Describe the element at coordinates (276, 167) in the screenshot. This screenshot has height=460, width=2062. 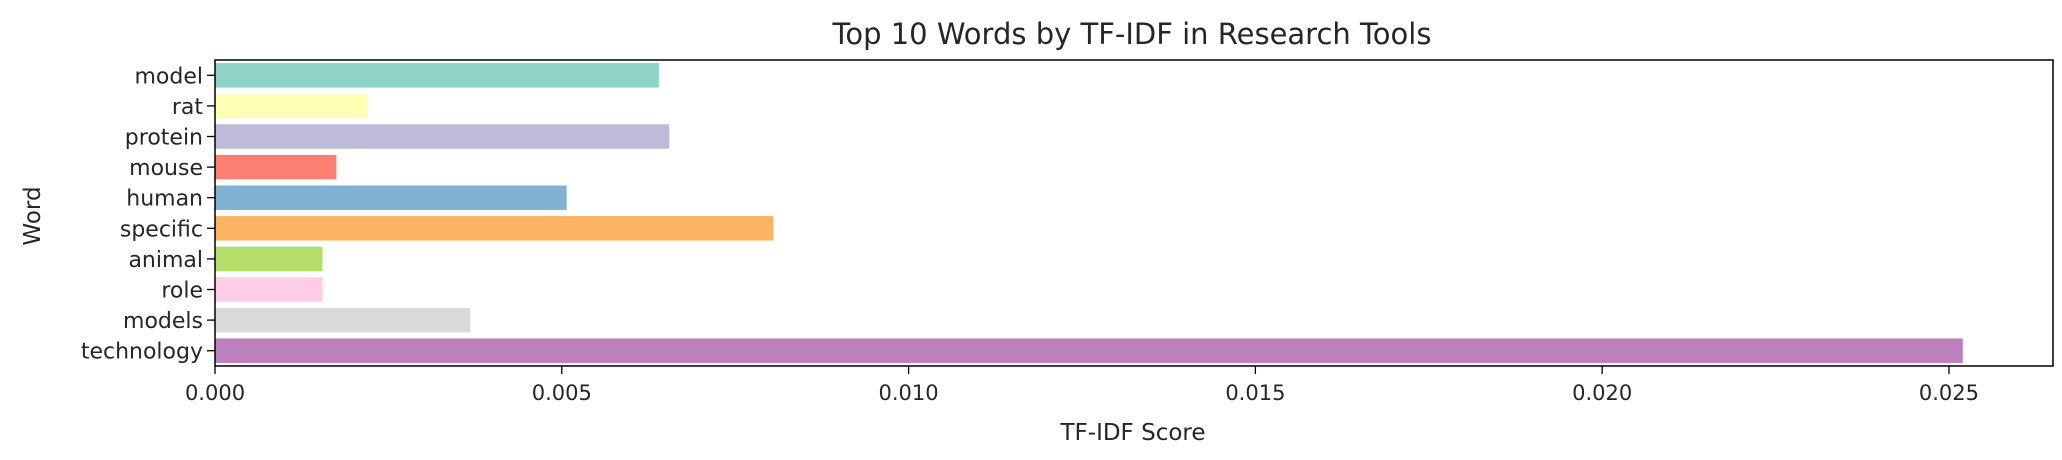
I see `bar-mouse` at that location.